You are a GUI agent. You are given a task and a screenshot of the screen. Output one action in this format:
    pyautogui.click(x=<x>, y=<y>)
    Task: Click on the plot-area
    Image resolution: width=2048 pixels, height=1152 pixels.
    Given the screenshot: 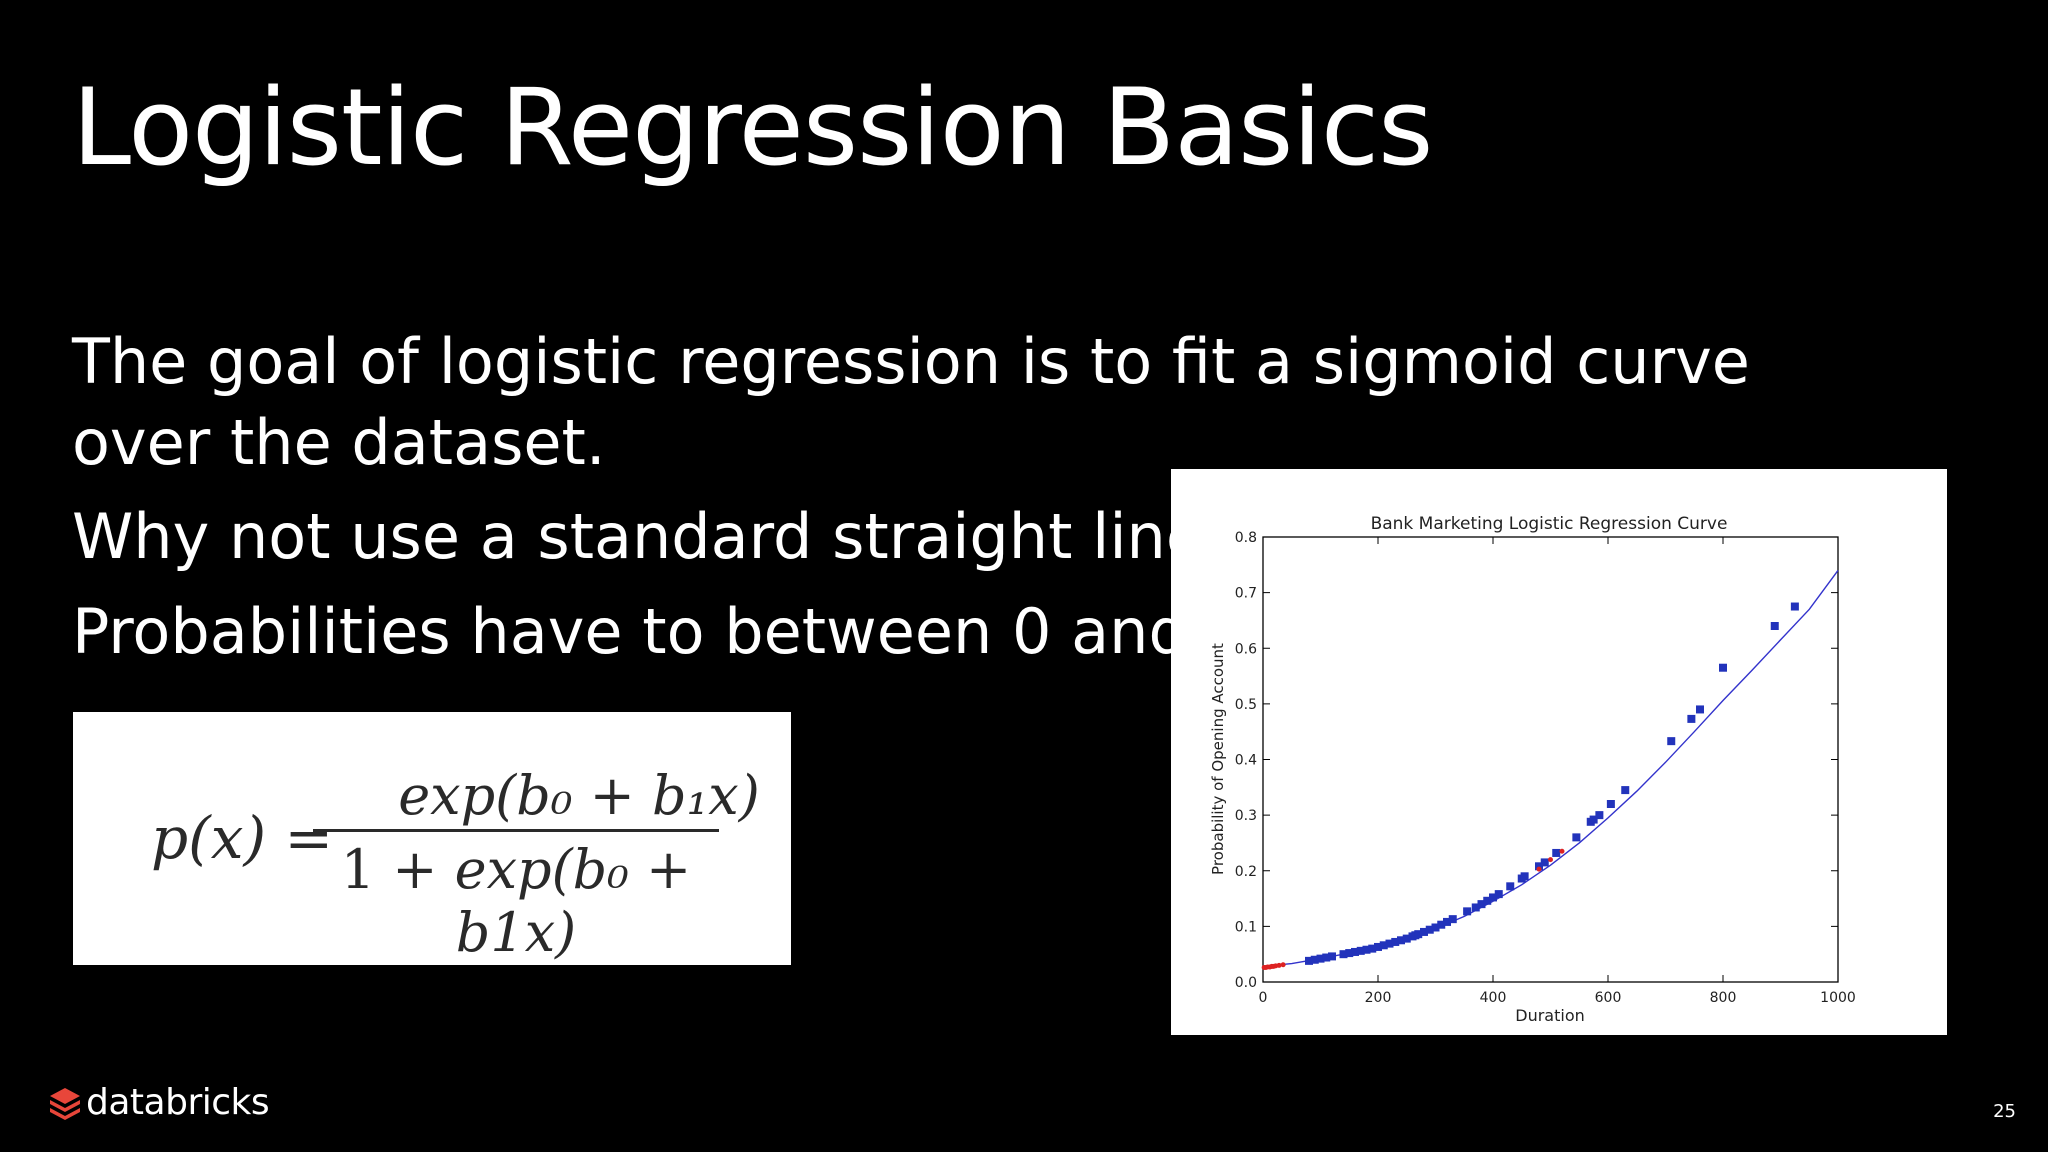 What is the action you would take?
    pyautogui.click(x=1550, y=759)
    